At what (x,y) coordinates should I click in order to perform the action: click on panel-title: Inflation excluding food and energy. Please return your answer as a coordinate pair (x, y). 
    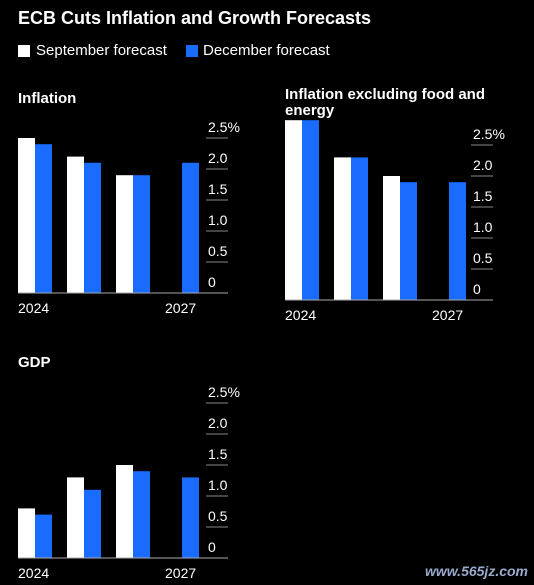
    Looking at the image, I should click on (385, 102).